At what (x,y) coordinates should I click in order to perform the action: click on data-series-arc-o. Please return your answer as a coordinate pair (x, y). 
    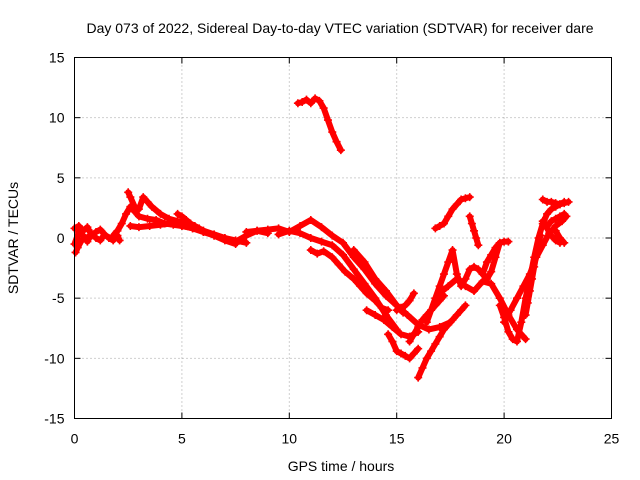
    Looking at the image, I should click on (405, 302).